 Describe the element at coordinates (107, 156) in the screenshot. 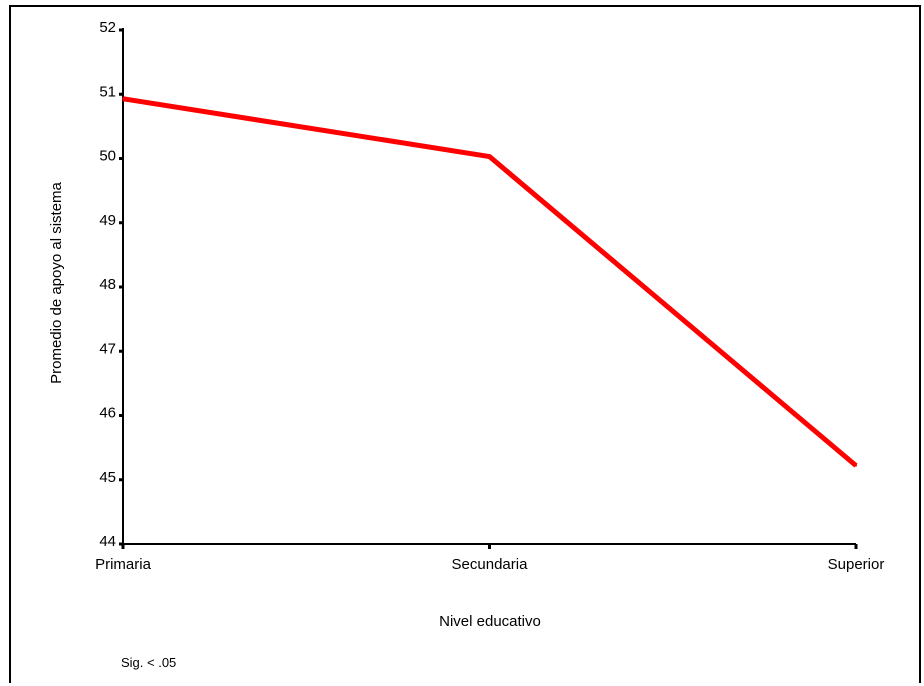

I see `y-tick-label: 50` at that location.